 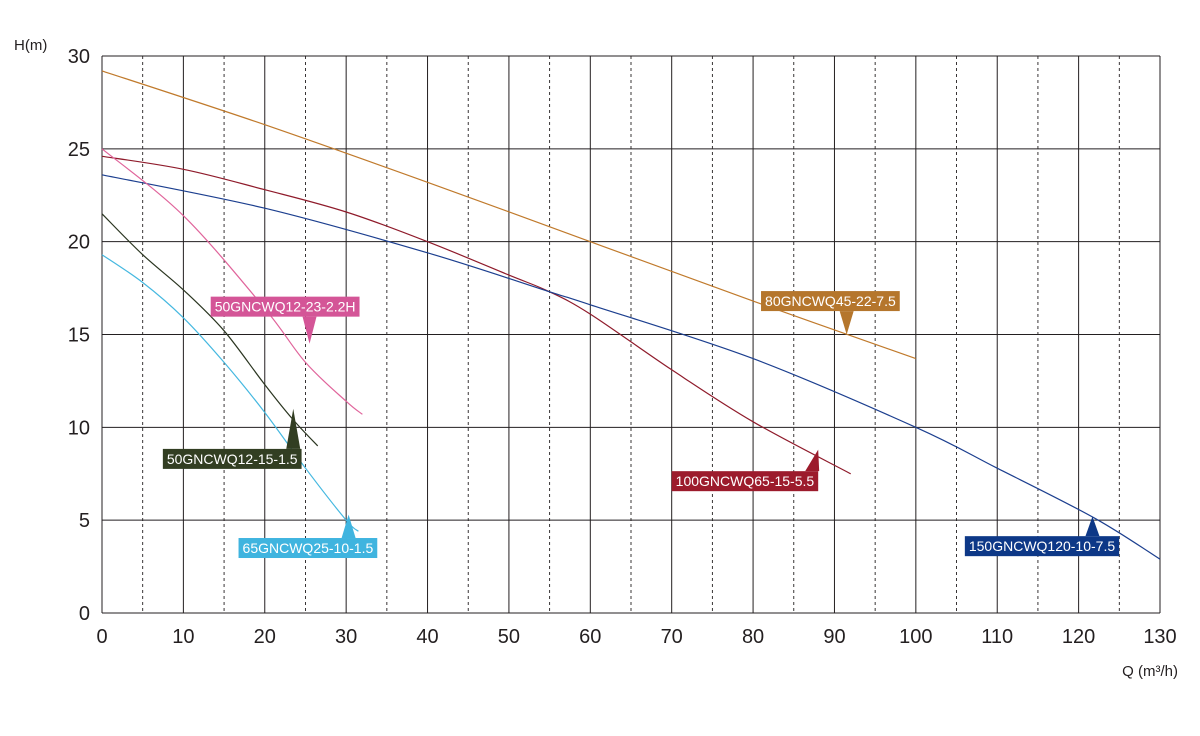 What do you see at coordinates (265, 637) in the screenshot?
I see `x-tick-label: 20` at bounding box center [265, 637].